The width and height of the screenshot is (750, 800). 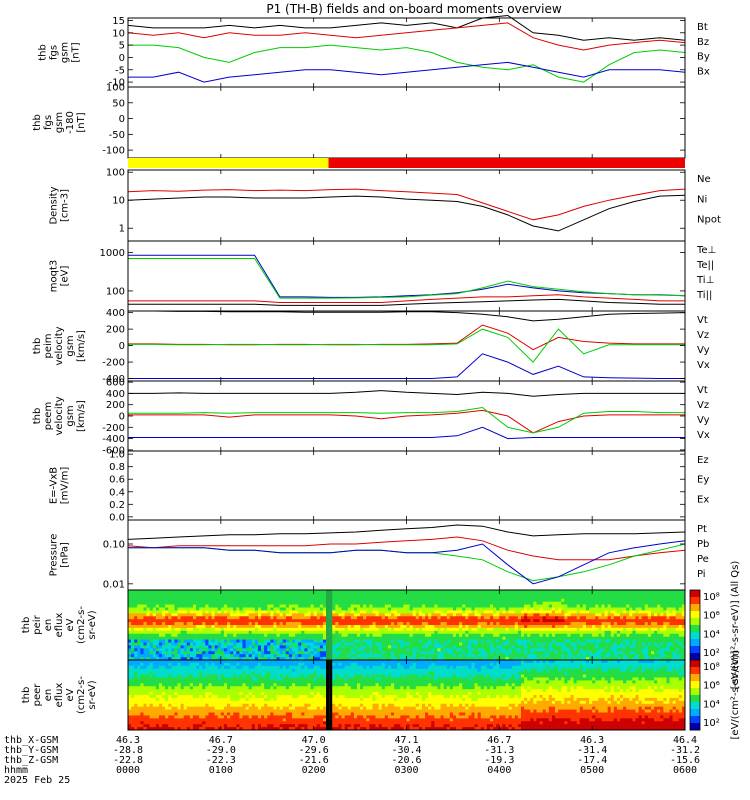 I want to click on series-line-Bt, so click(x=406, y=27).